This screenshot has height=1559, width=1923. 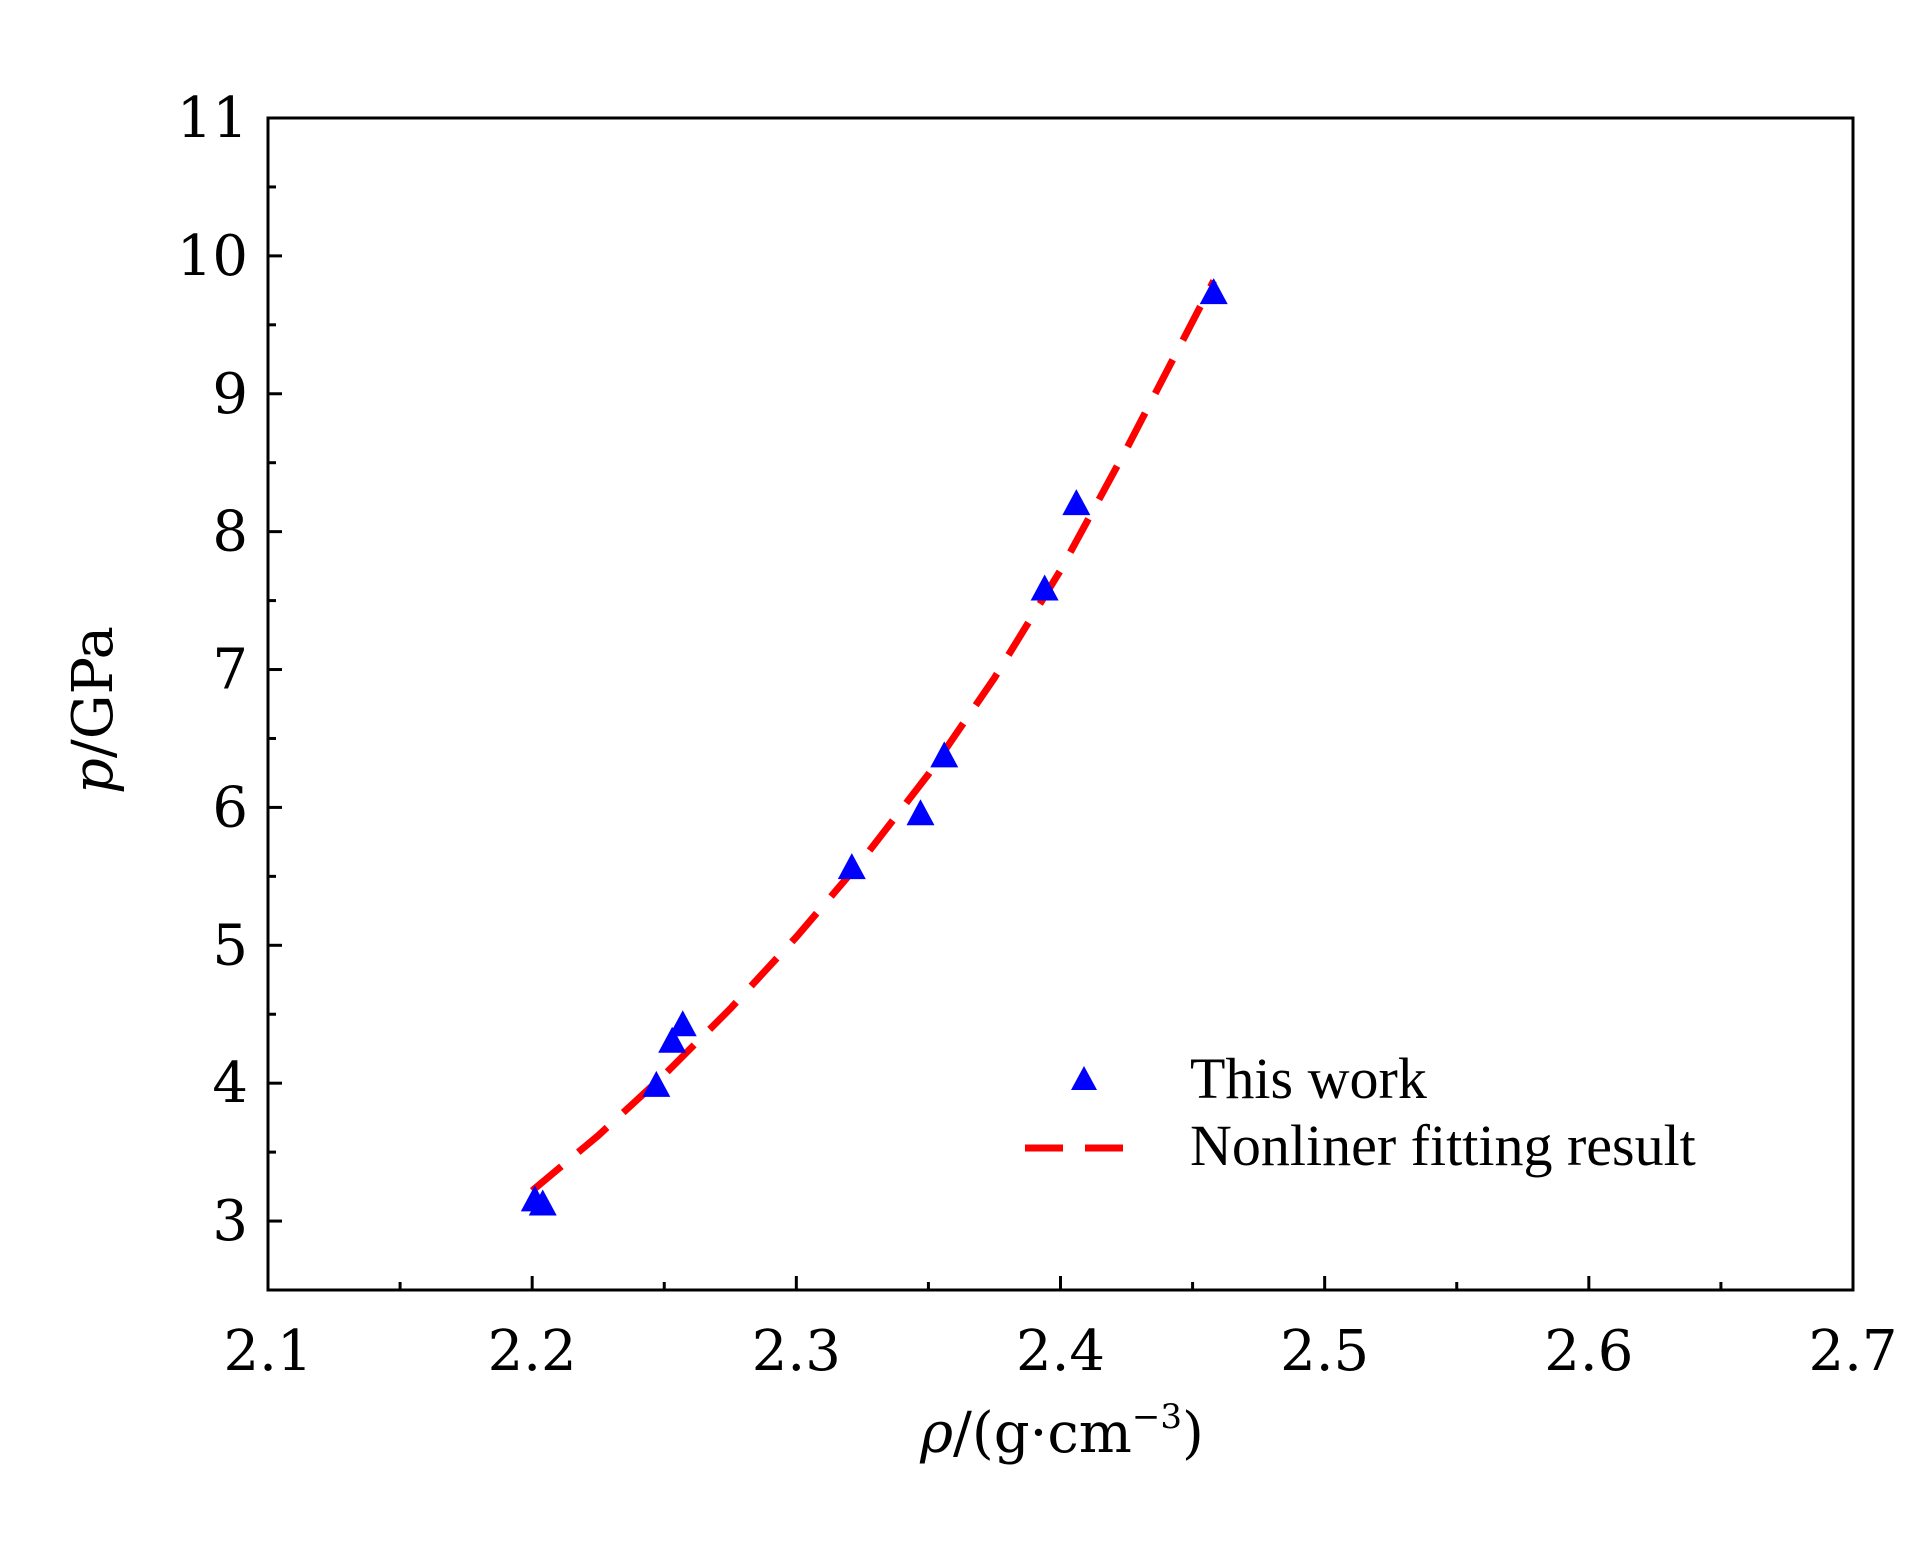 What do you see at coordinates (991, 1433) in the screenshot?
I see `x-axis-unit-open: /(g` at bounding box center [991, 1433].